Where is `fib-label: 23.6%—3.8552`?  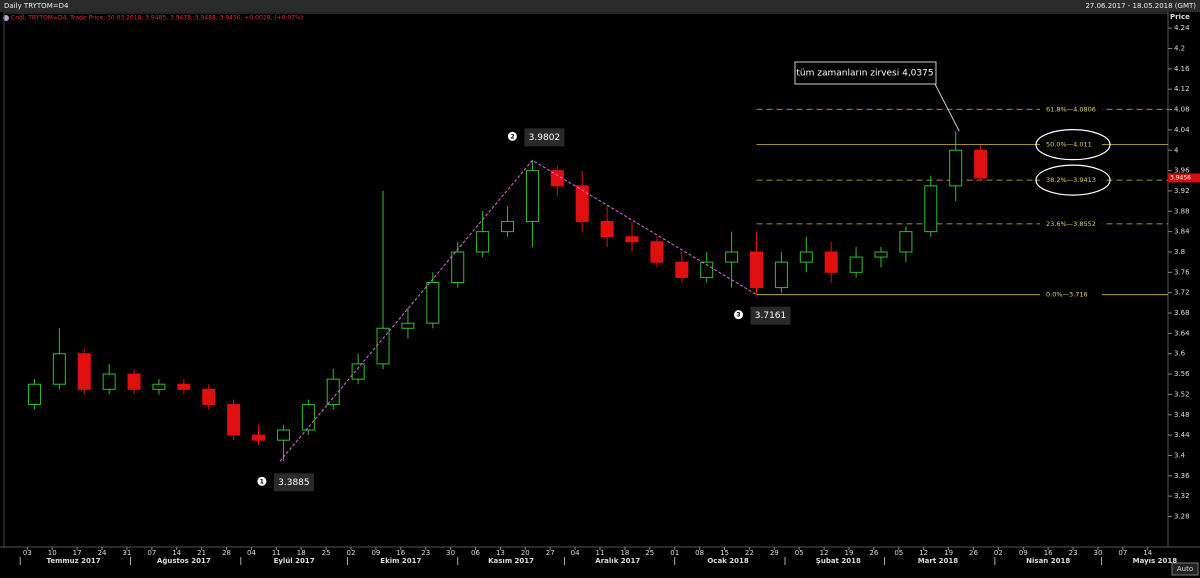 fib-label: 23.6%—3.8552 is located at coordinates (1071, 224).